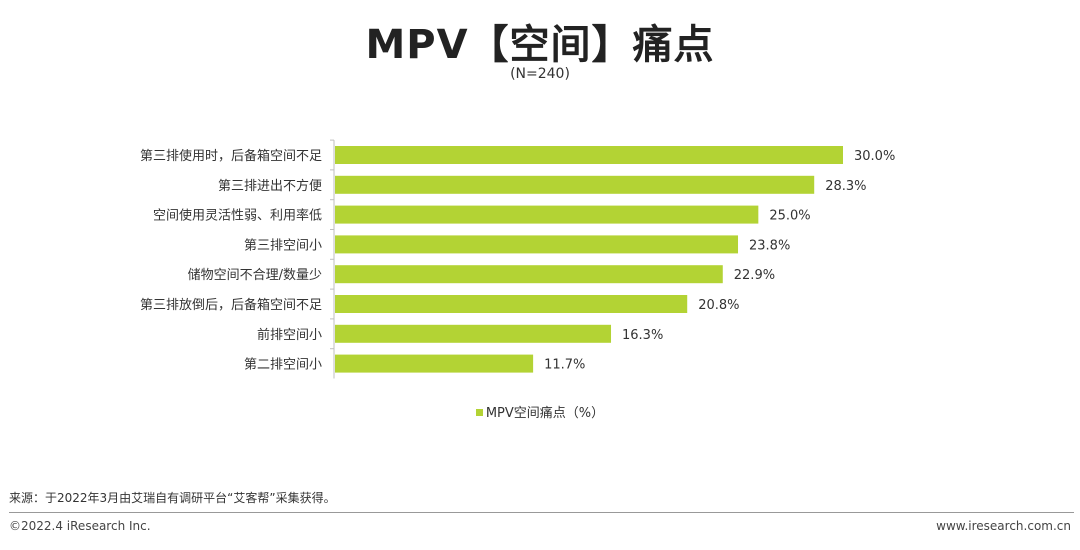 This screenshot has width=1080, height=550. Describe the element at coordinates (789, 216) in the screenshot. I see `data-label: 25.0%` at that location.